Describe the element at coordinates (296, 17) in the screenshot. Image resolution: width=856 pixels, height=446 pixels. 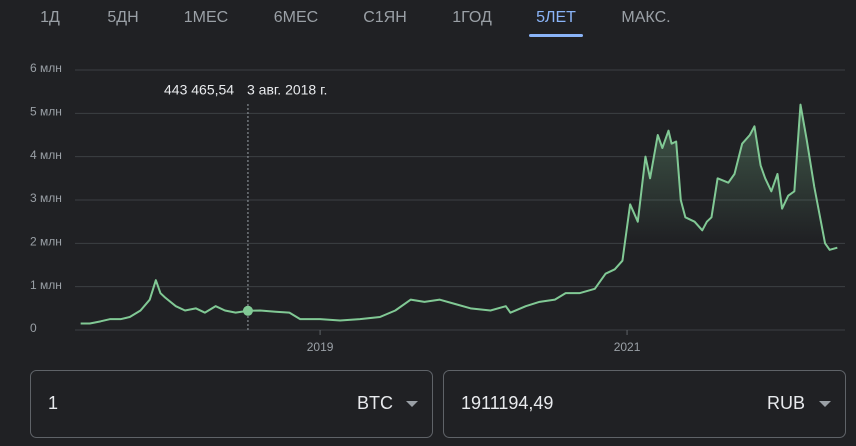
I see `tab: 6МЕС` at that location.